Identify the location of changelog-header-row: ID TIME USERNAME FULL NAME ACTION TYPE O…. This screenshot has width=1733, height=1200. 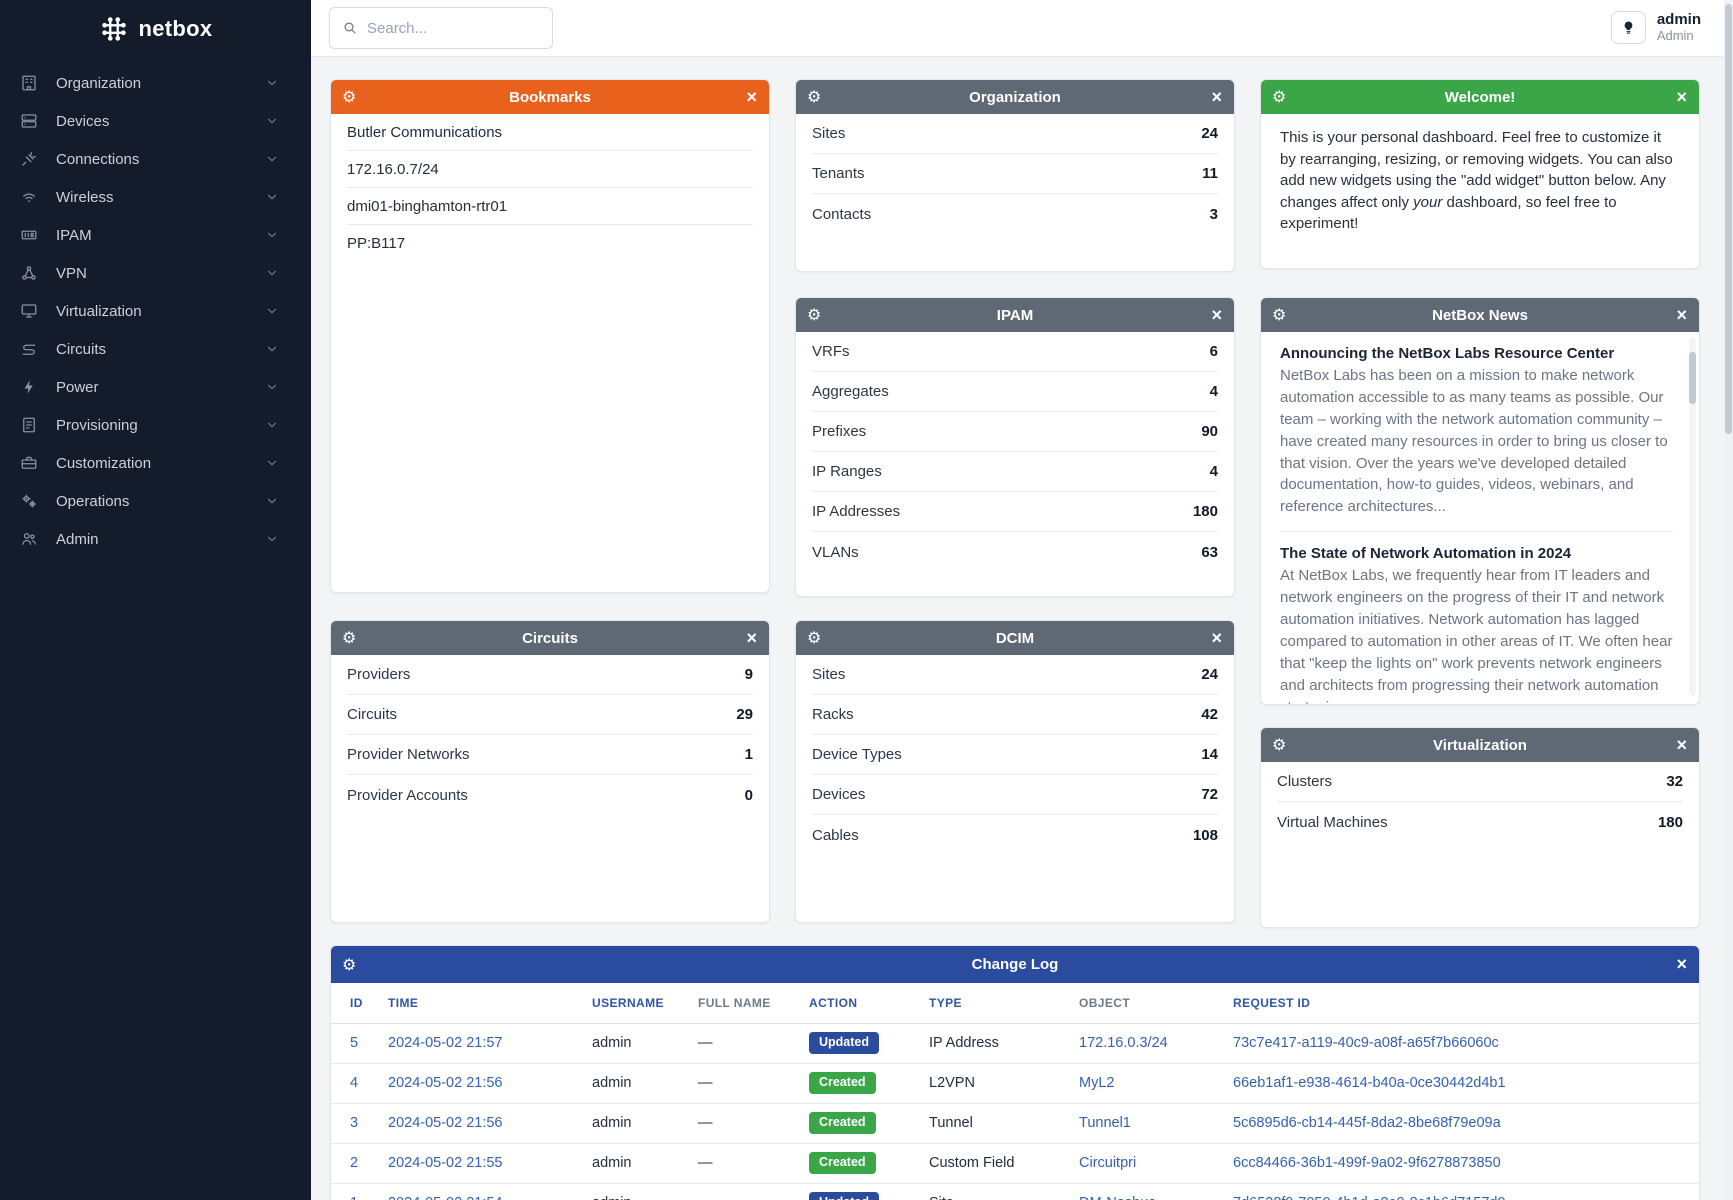
(1015, 1003).